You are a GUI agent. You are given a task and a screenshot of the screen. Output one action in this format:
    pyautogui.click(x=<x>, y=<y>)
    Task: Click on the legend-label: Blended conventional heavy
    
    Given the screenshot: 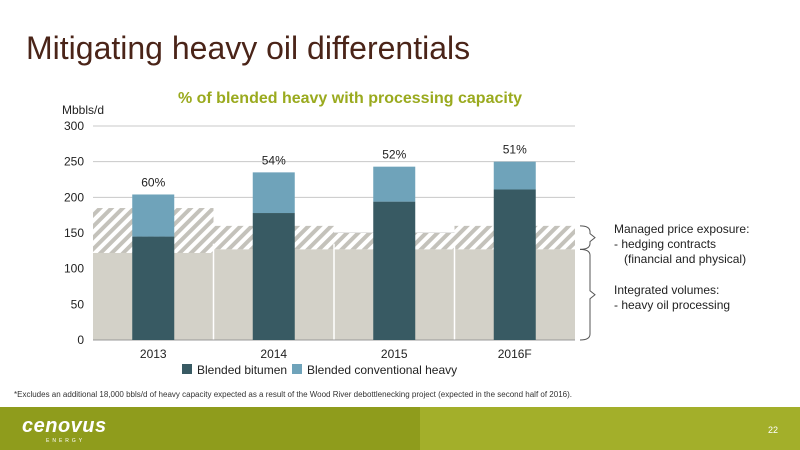 What is the action you would take?
    pyautogui.click(x=382, y=370)
    